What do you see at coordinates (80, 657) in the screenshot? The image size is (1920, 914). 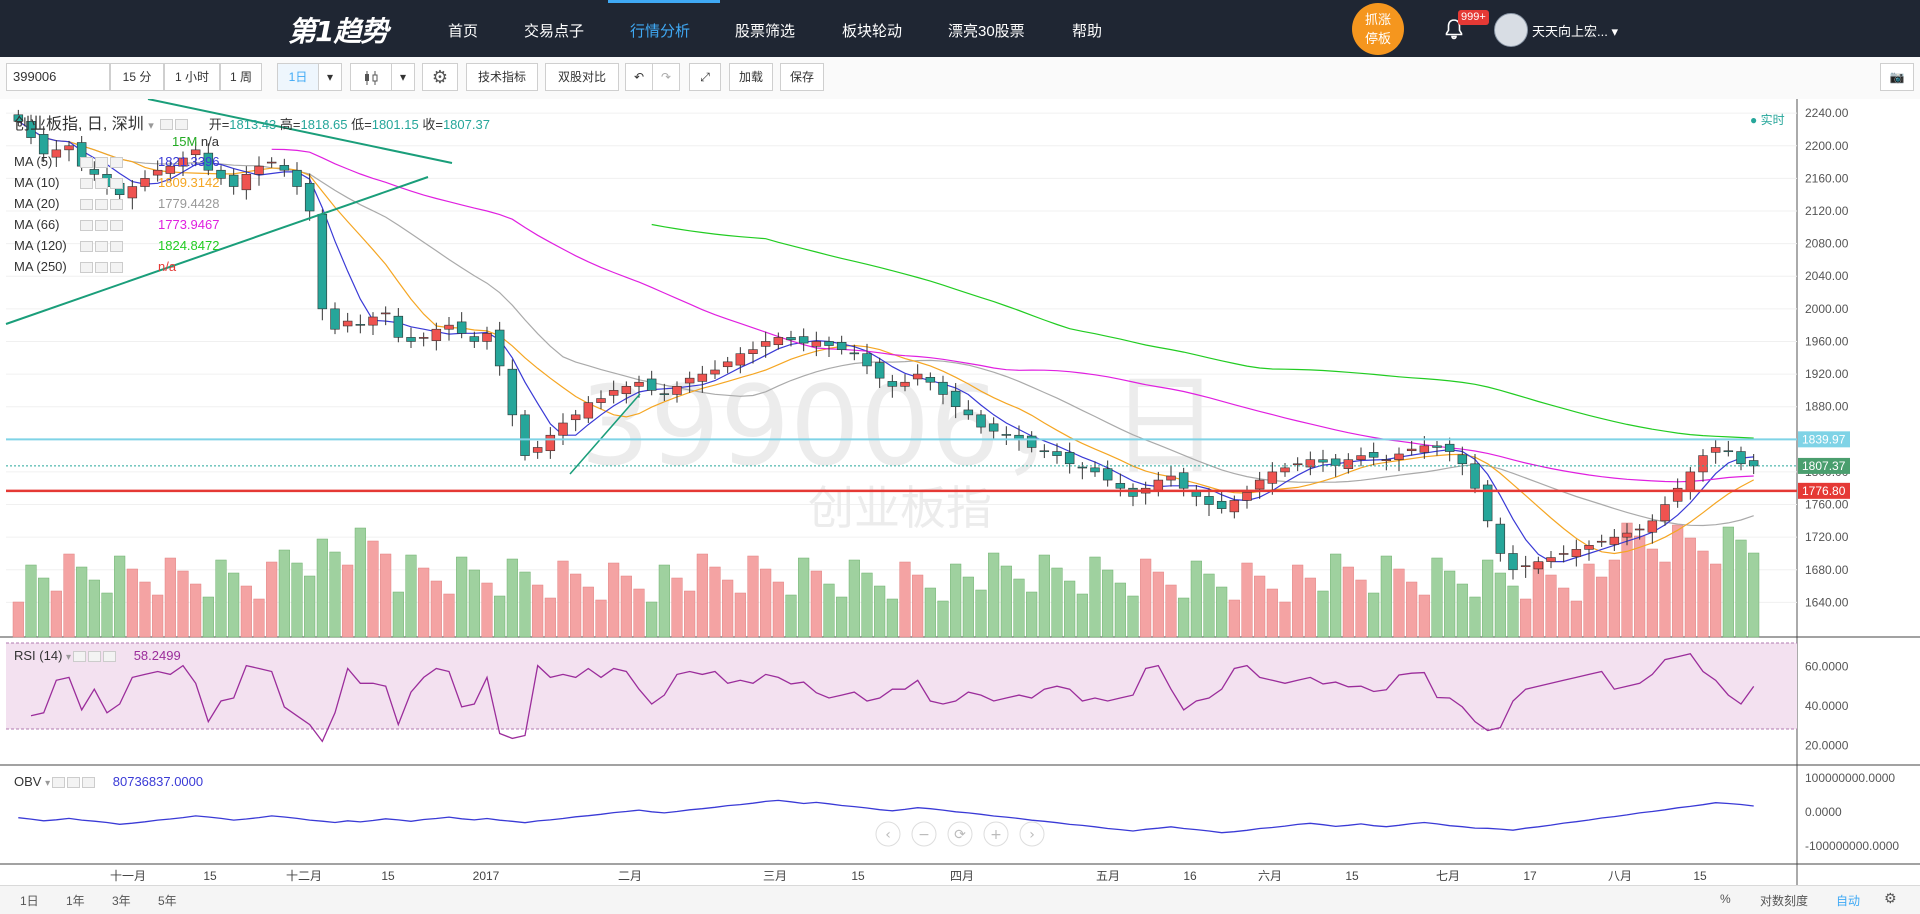 I see `rsi-eye-icon` at bounding box center [80, 657].